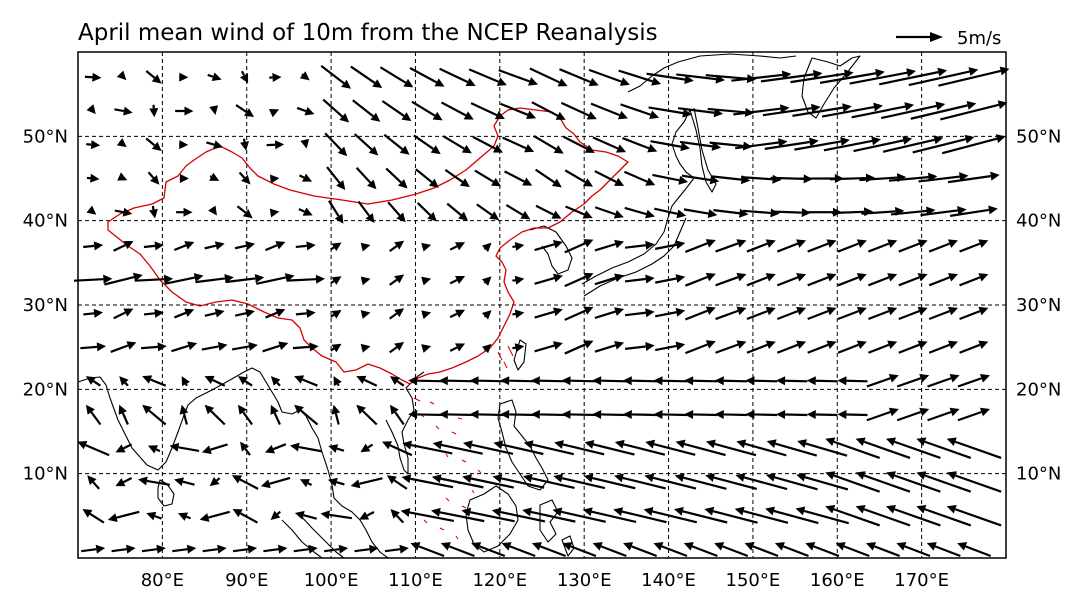 This screenshot has width=1080, height=595. What do you see at coordinates (1038, 389) in the screenshot?
I see `latitude-tick-label: 20°N` at bounding box center [1038, 389].